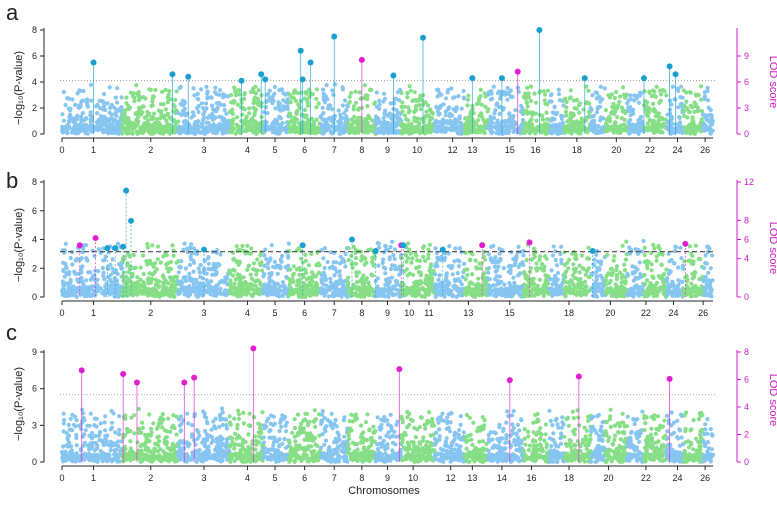 This screenshot has height=505, width=777. I want to click on y-tick-label: 2, so click(34, 268).